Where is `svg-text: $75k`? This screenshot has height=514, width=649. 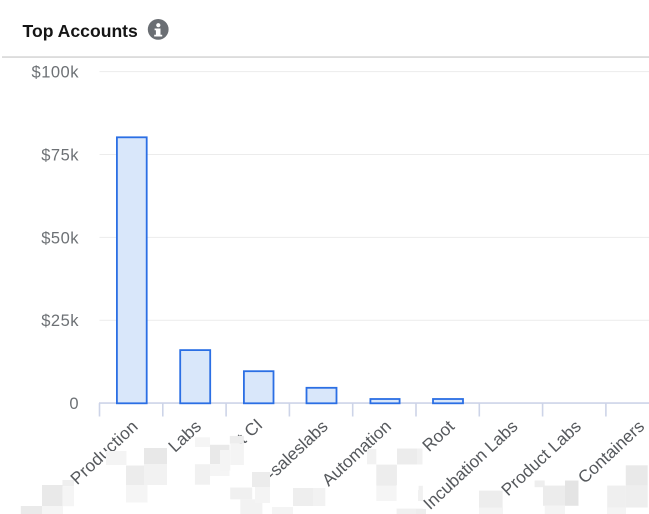
svg-text: $75k is located at coordinates (60, 155).